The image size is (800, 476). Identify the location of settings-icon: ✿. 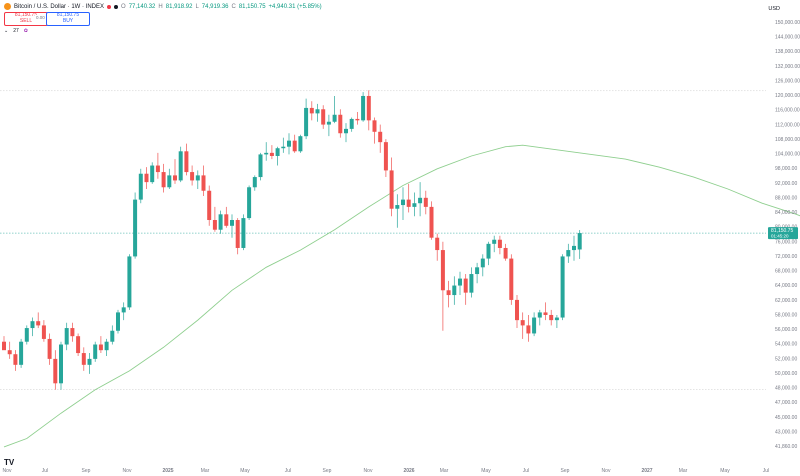
(25, 31).